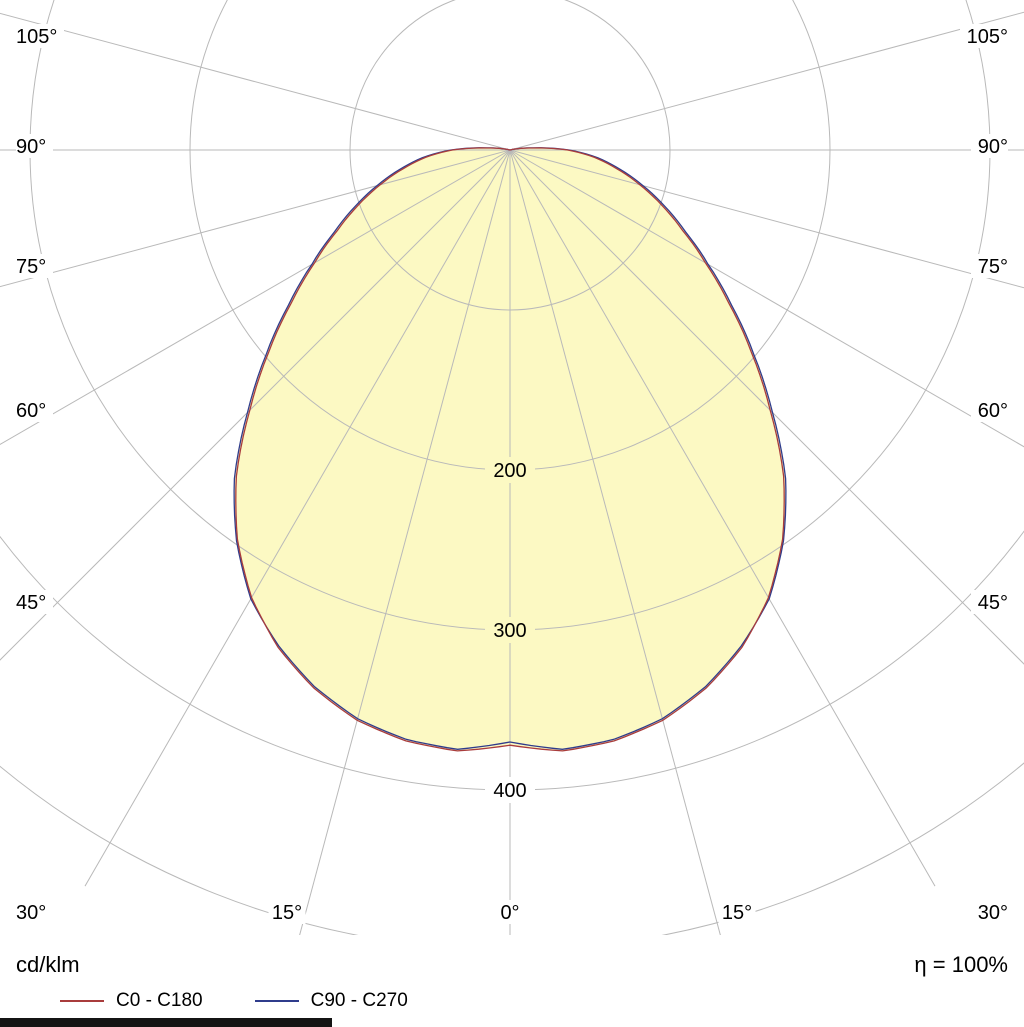 The width and height of the screenshot is (1024, 1027). I want to click on unit-label: cd/klm, so click(48, 964).